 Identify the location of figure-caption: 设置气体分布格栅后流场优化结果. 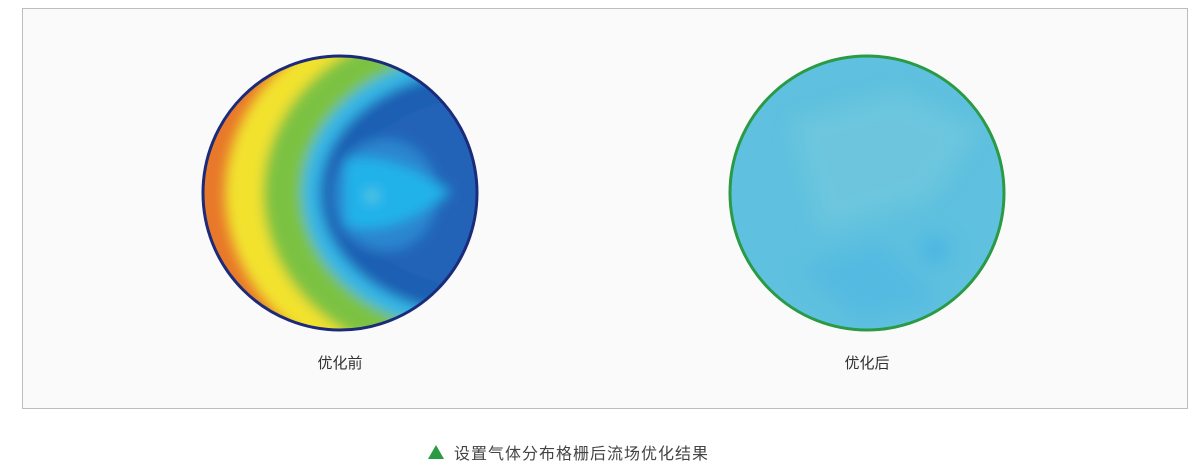
(568, 452).